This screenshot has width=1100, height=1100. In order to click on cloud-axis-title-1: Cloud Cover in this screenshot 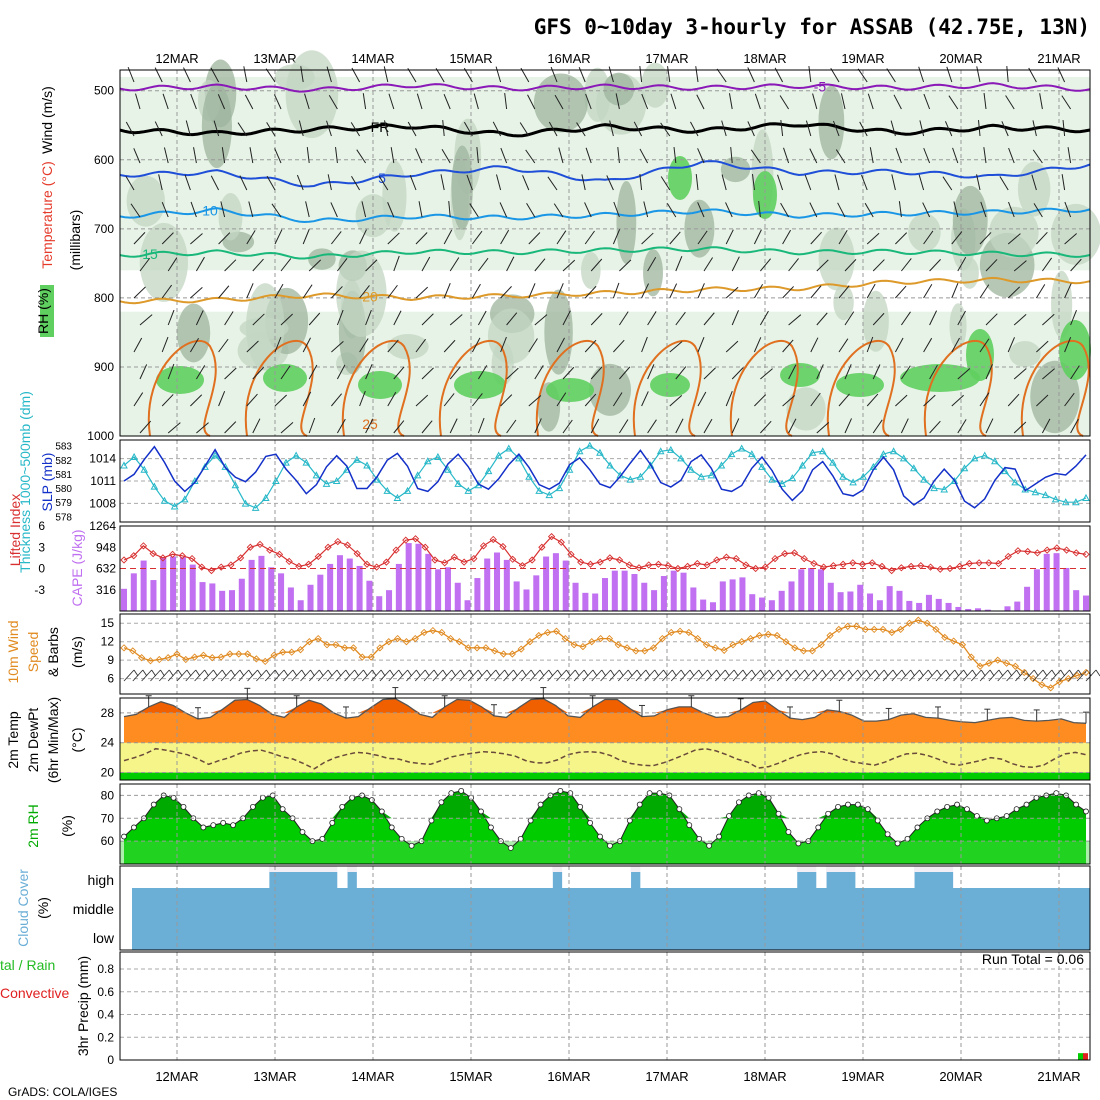, I will do `click(23, 908)`.